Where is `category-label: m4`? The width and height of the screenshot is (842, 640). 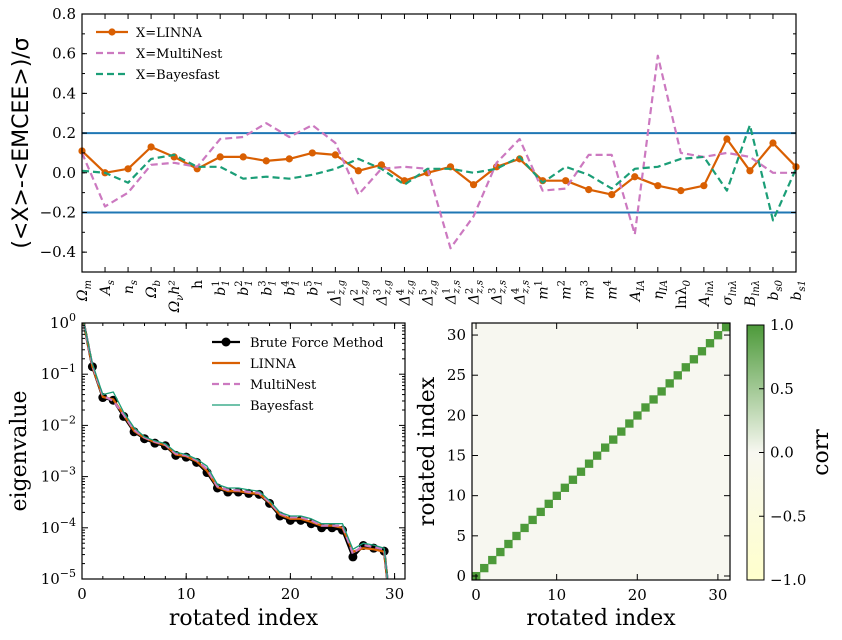
category-label: m4 is located at coordinates (612, 290).